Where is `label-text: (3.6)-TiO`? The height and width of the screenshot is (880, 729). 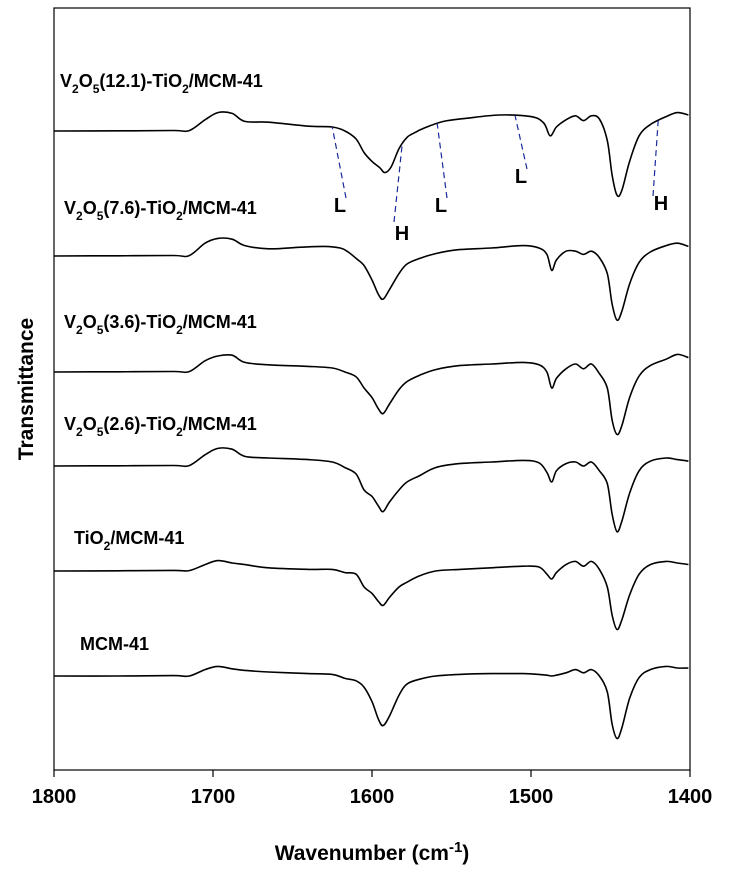
label-text: (3.6)-TiO is located at coordinates (139, 322).